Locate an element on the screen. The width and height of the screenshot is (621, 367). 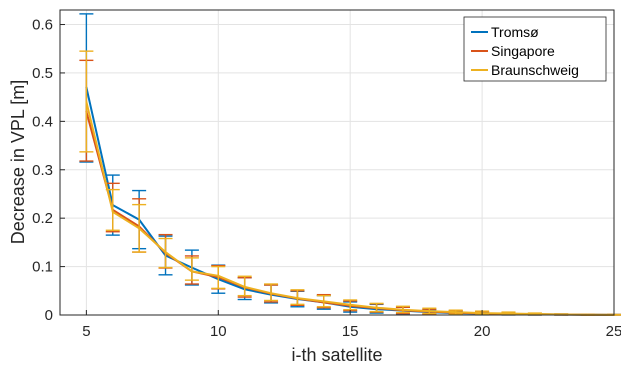
x-tick-label: 15 is located at coordinates (350, 331).